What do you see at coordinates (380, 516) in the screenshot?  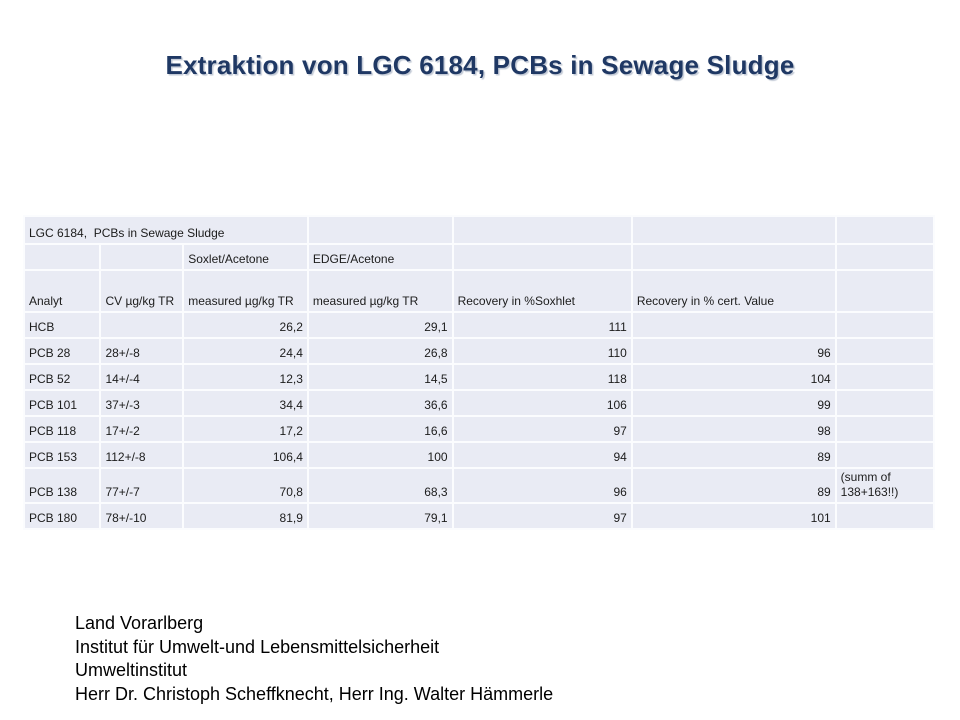 I see `table-cell: 79,1` at bounding box center [380, 516].